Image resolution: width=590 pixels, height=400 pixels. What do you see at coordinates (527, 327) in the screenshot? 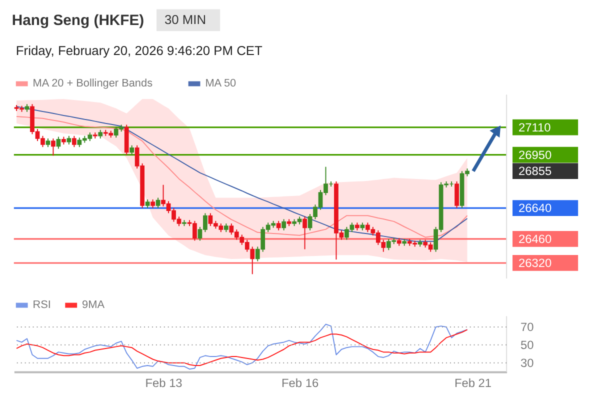
I see `y-tick-label: 70` at bounding box center [527, 327].